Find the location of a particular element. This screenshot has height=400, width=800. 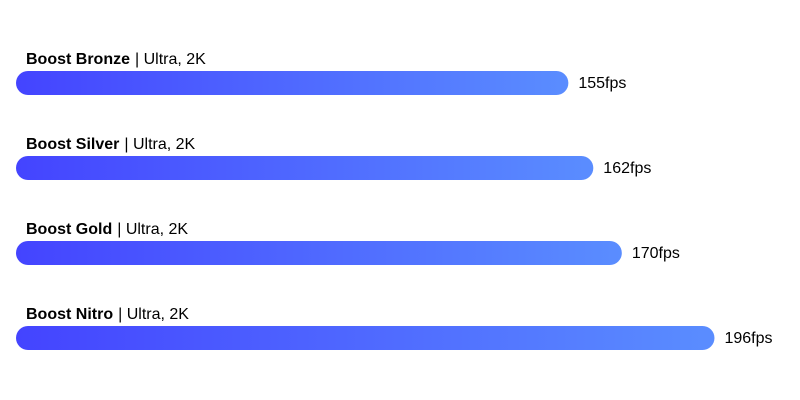

value-label: 162fps is located at coordinates (627, 168).